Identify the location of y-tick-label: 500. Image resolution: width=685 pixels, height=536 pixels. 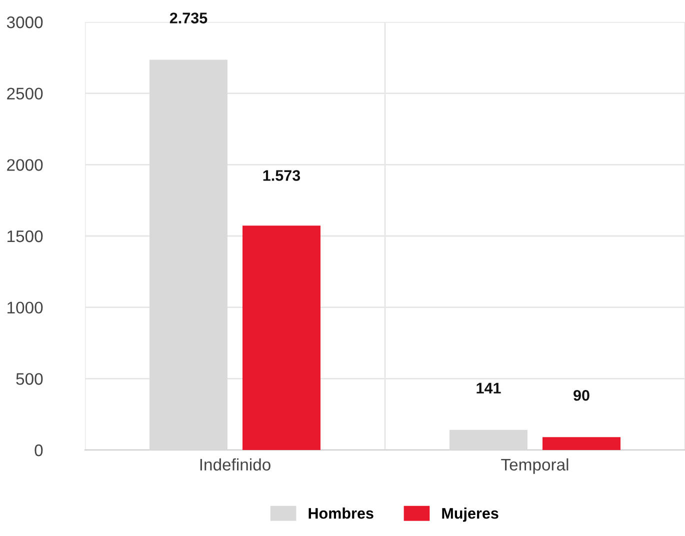
(29, 379).